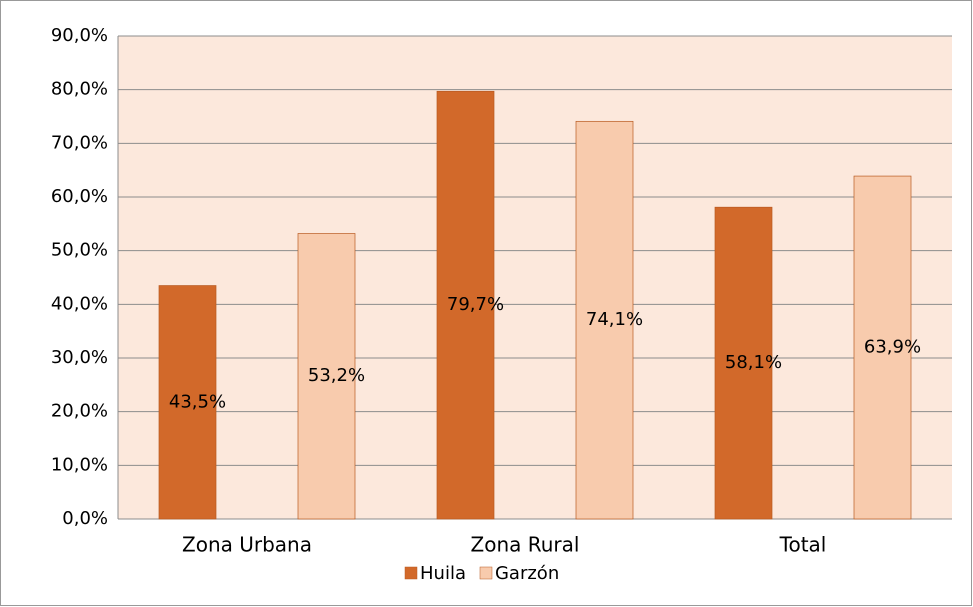  Describe the element at coordinates (336, 375) in the screenshot. I see `data-label: 53,2%` at that location.